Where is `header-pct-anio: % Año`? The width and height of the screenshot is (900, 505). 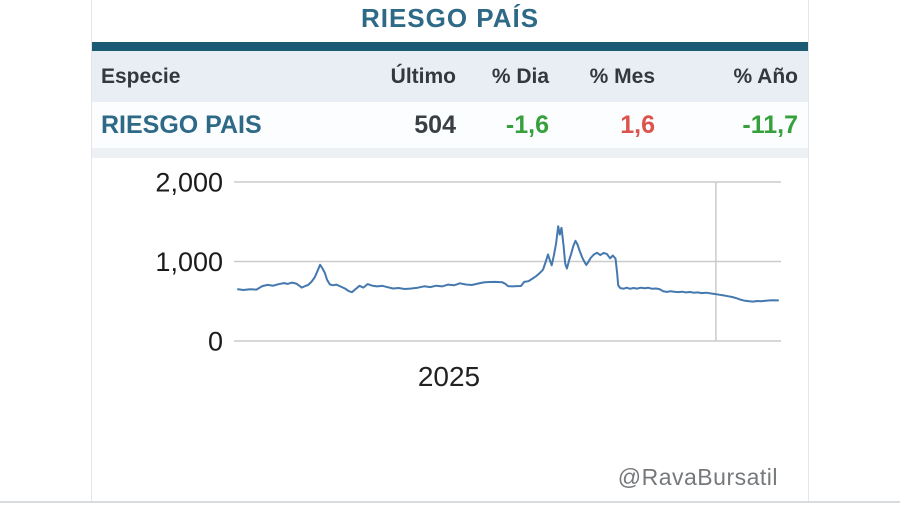
header-pct-anio: % Año is located at coordinates (765, 76).